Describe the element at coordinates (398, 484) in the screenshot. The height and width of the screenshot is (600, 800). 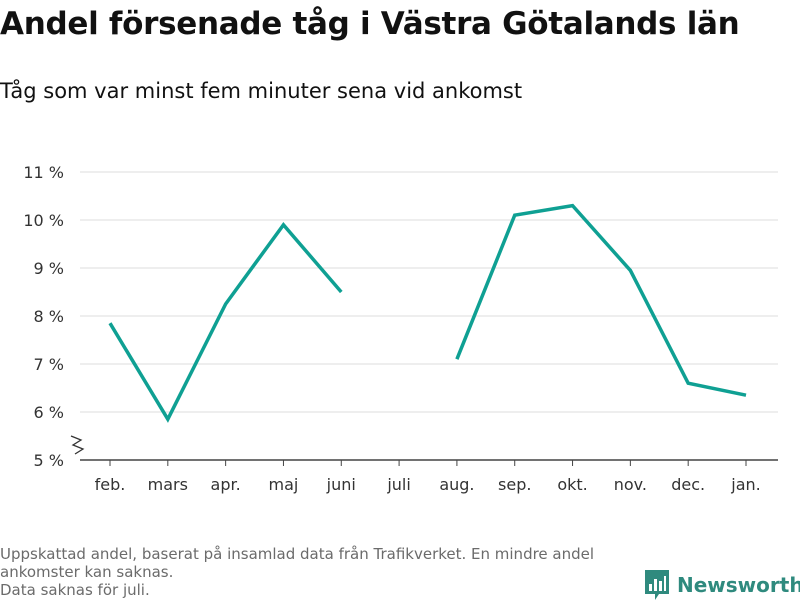
I see `x-tick-label: juli` at that location.